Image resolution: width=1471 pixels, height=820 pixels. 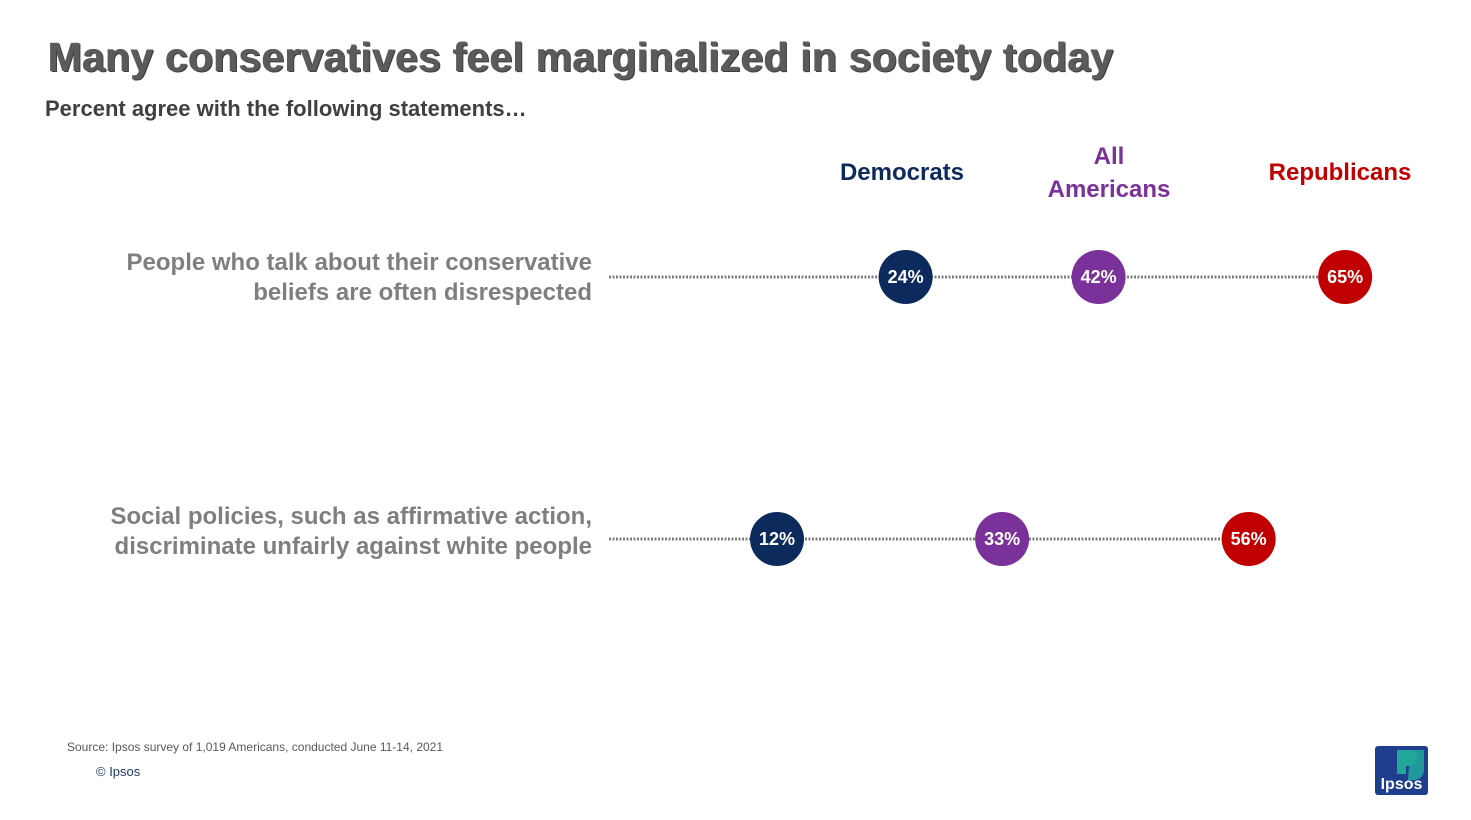 What do you see at coordinates (1402, 784) in the screenshot?
I see `logo-text: Ipsos` at bounding box center [1402, 784].